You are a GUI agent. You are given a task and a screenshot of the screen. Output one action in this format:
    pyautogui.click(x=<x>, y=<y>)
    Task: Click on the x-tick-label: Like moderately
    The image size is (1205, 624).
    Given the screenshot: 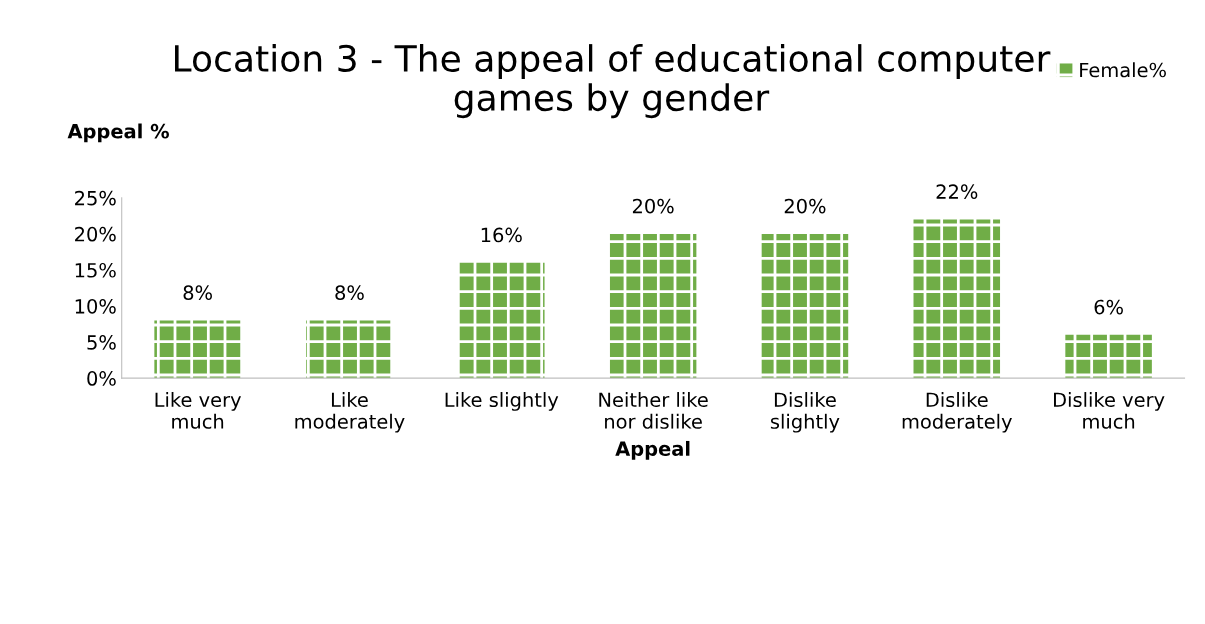 What is the action you would take?
    pyautogui.click(x=350, y=412)
    